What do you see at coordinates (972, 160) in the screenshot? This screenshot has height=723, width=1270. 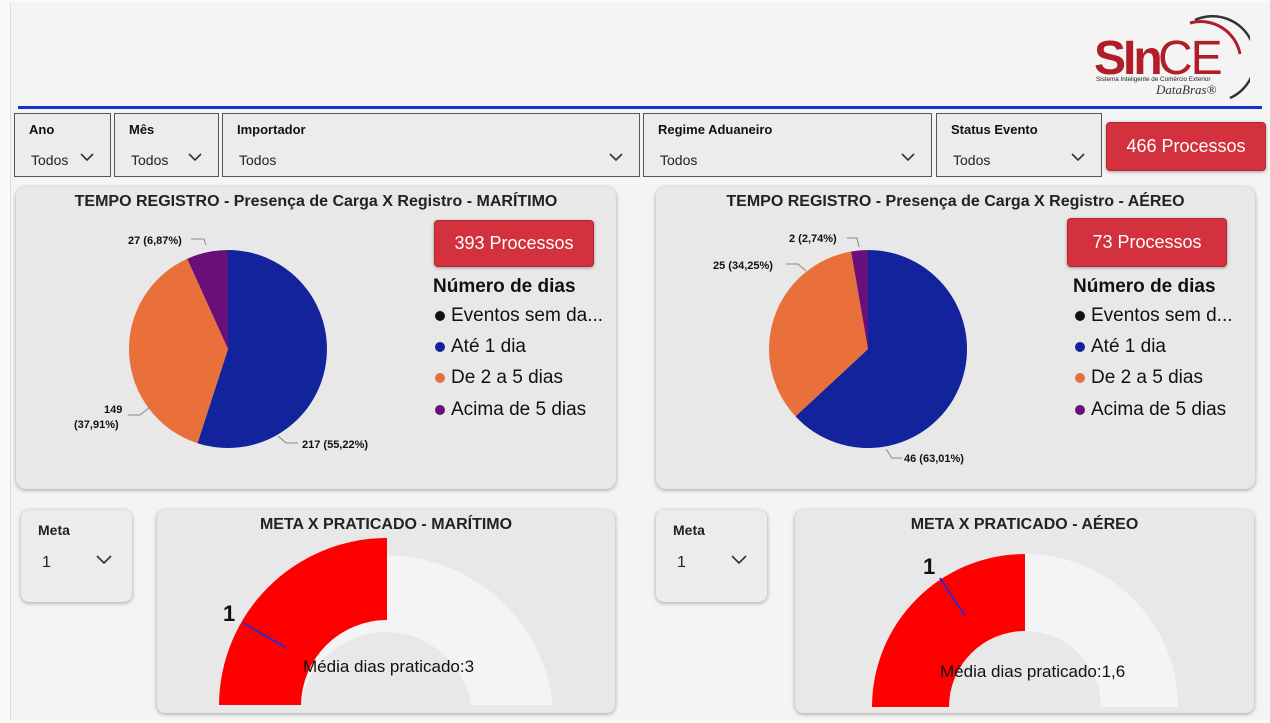 I see `filter-status-value: Todos` at bounding box center [972, 160].